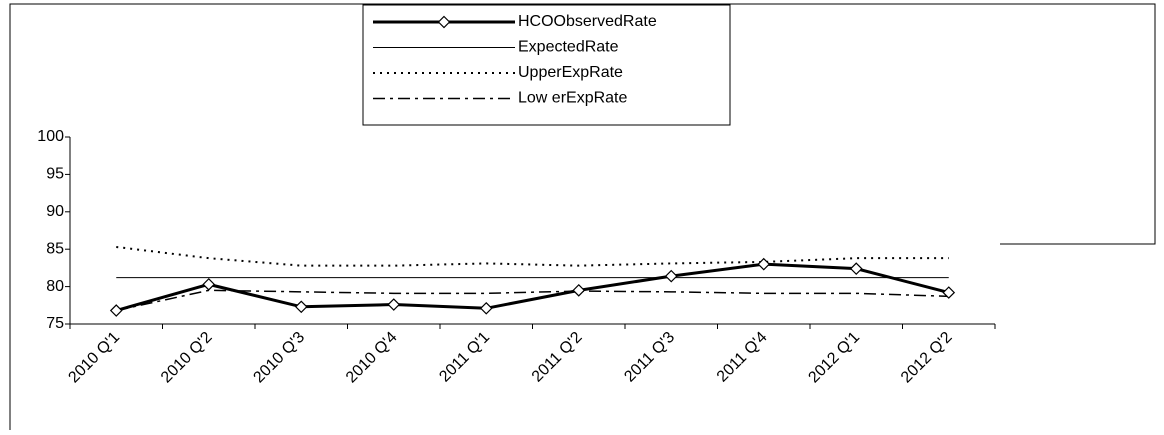 Image resolution: width=1164 pixels, height=435 pixels. What do you see at coordinates (927, 358) in the screenshot?
I see `x-tick-label: 2012 Q'2` at bounding box center [927, 358].